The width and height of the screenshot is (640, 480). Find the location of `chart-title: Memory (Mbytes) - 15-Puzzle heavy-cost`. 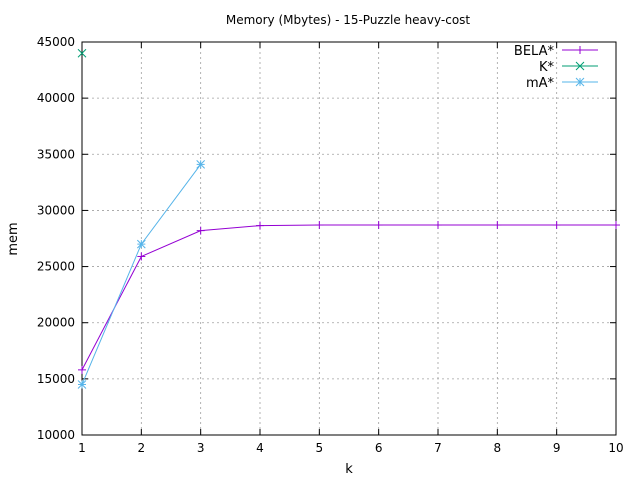

chart-title: Memory (Mbytes) - 15-Puzzle heavy-cost is located at coordinates (348, 20).